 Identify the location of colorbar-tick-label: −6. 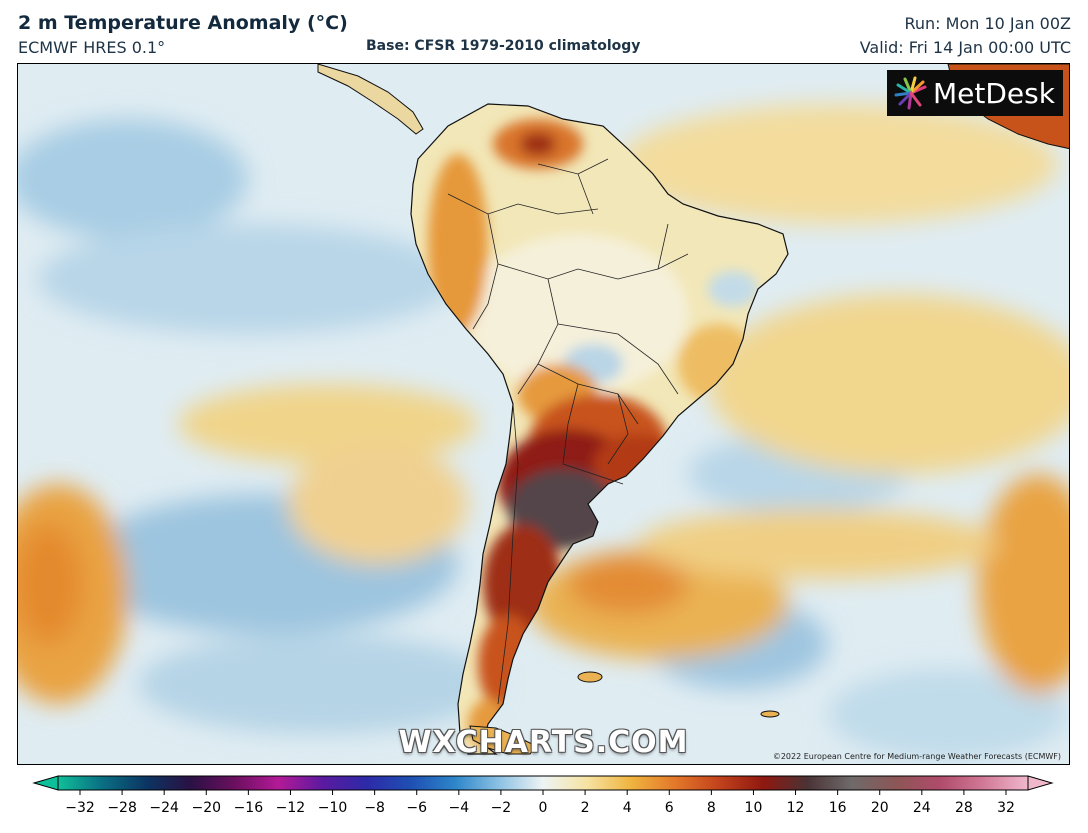
(416, 808).